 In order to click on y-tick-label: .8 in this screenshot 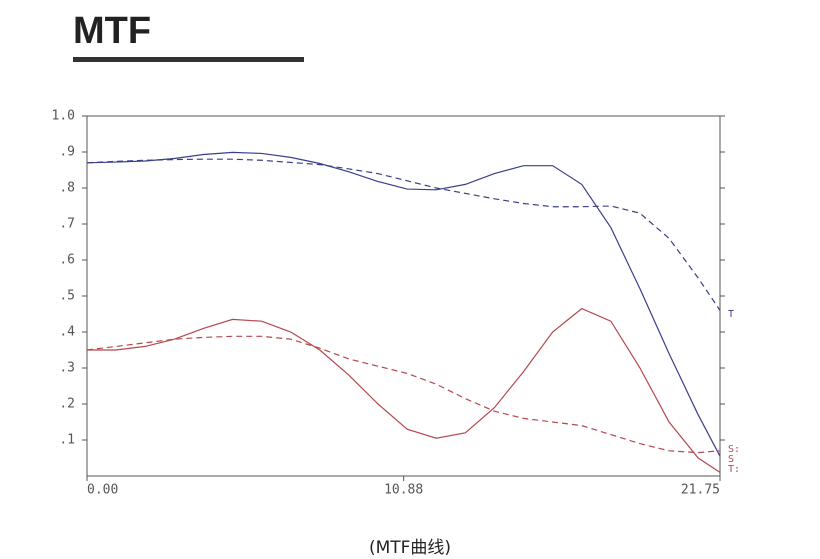, I will do `click(67, 188)`.